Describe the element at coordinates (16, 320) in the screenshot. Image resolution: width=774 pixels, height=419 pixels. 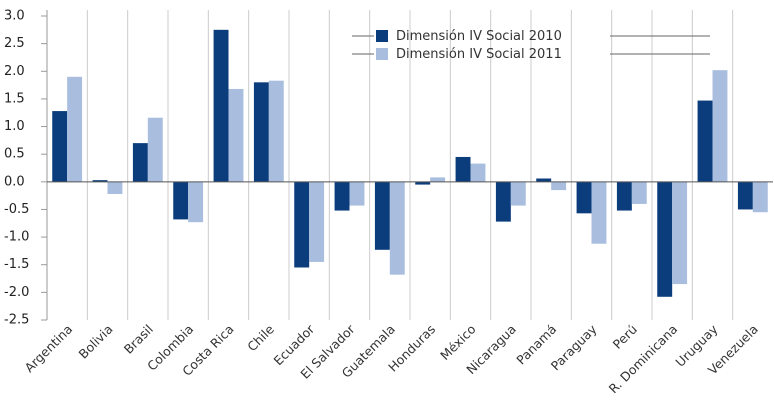
I see `y-tick-label: -2.5` at that location.